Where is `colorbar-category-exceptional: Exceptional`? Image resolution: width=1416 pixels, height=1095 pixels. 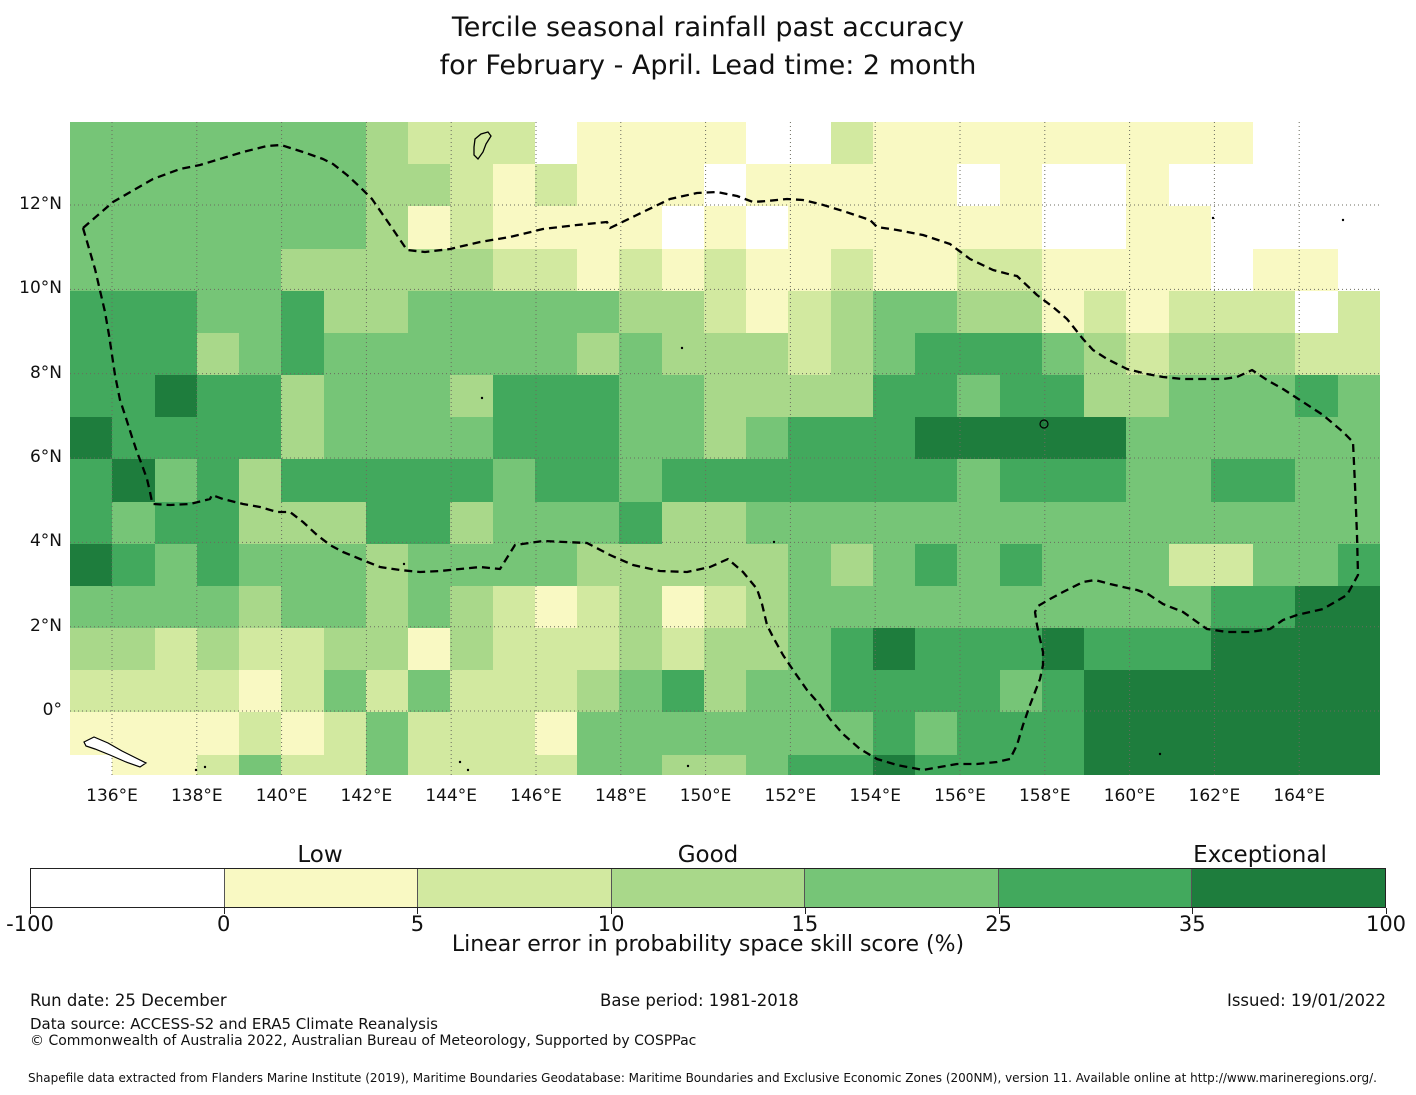 colorbar-category-exceptional: Exceptional is located at coordinates (1260, 855).